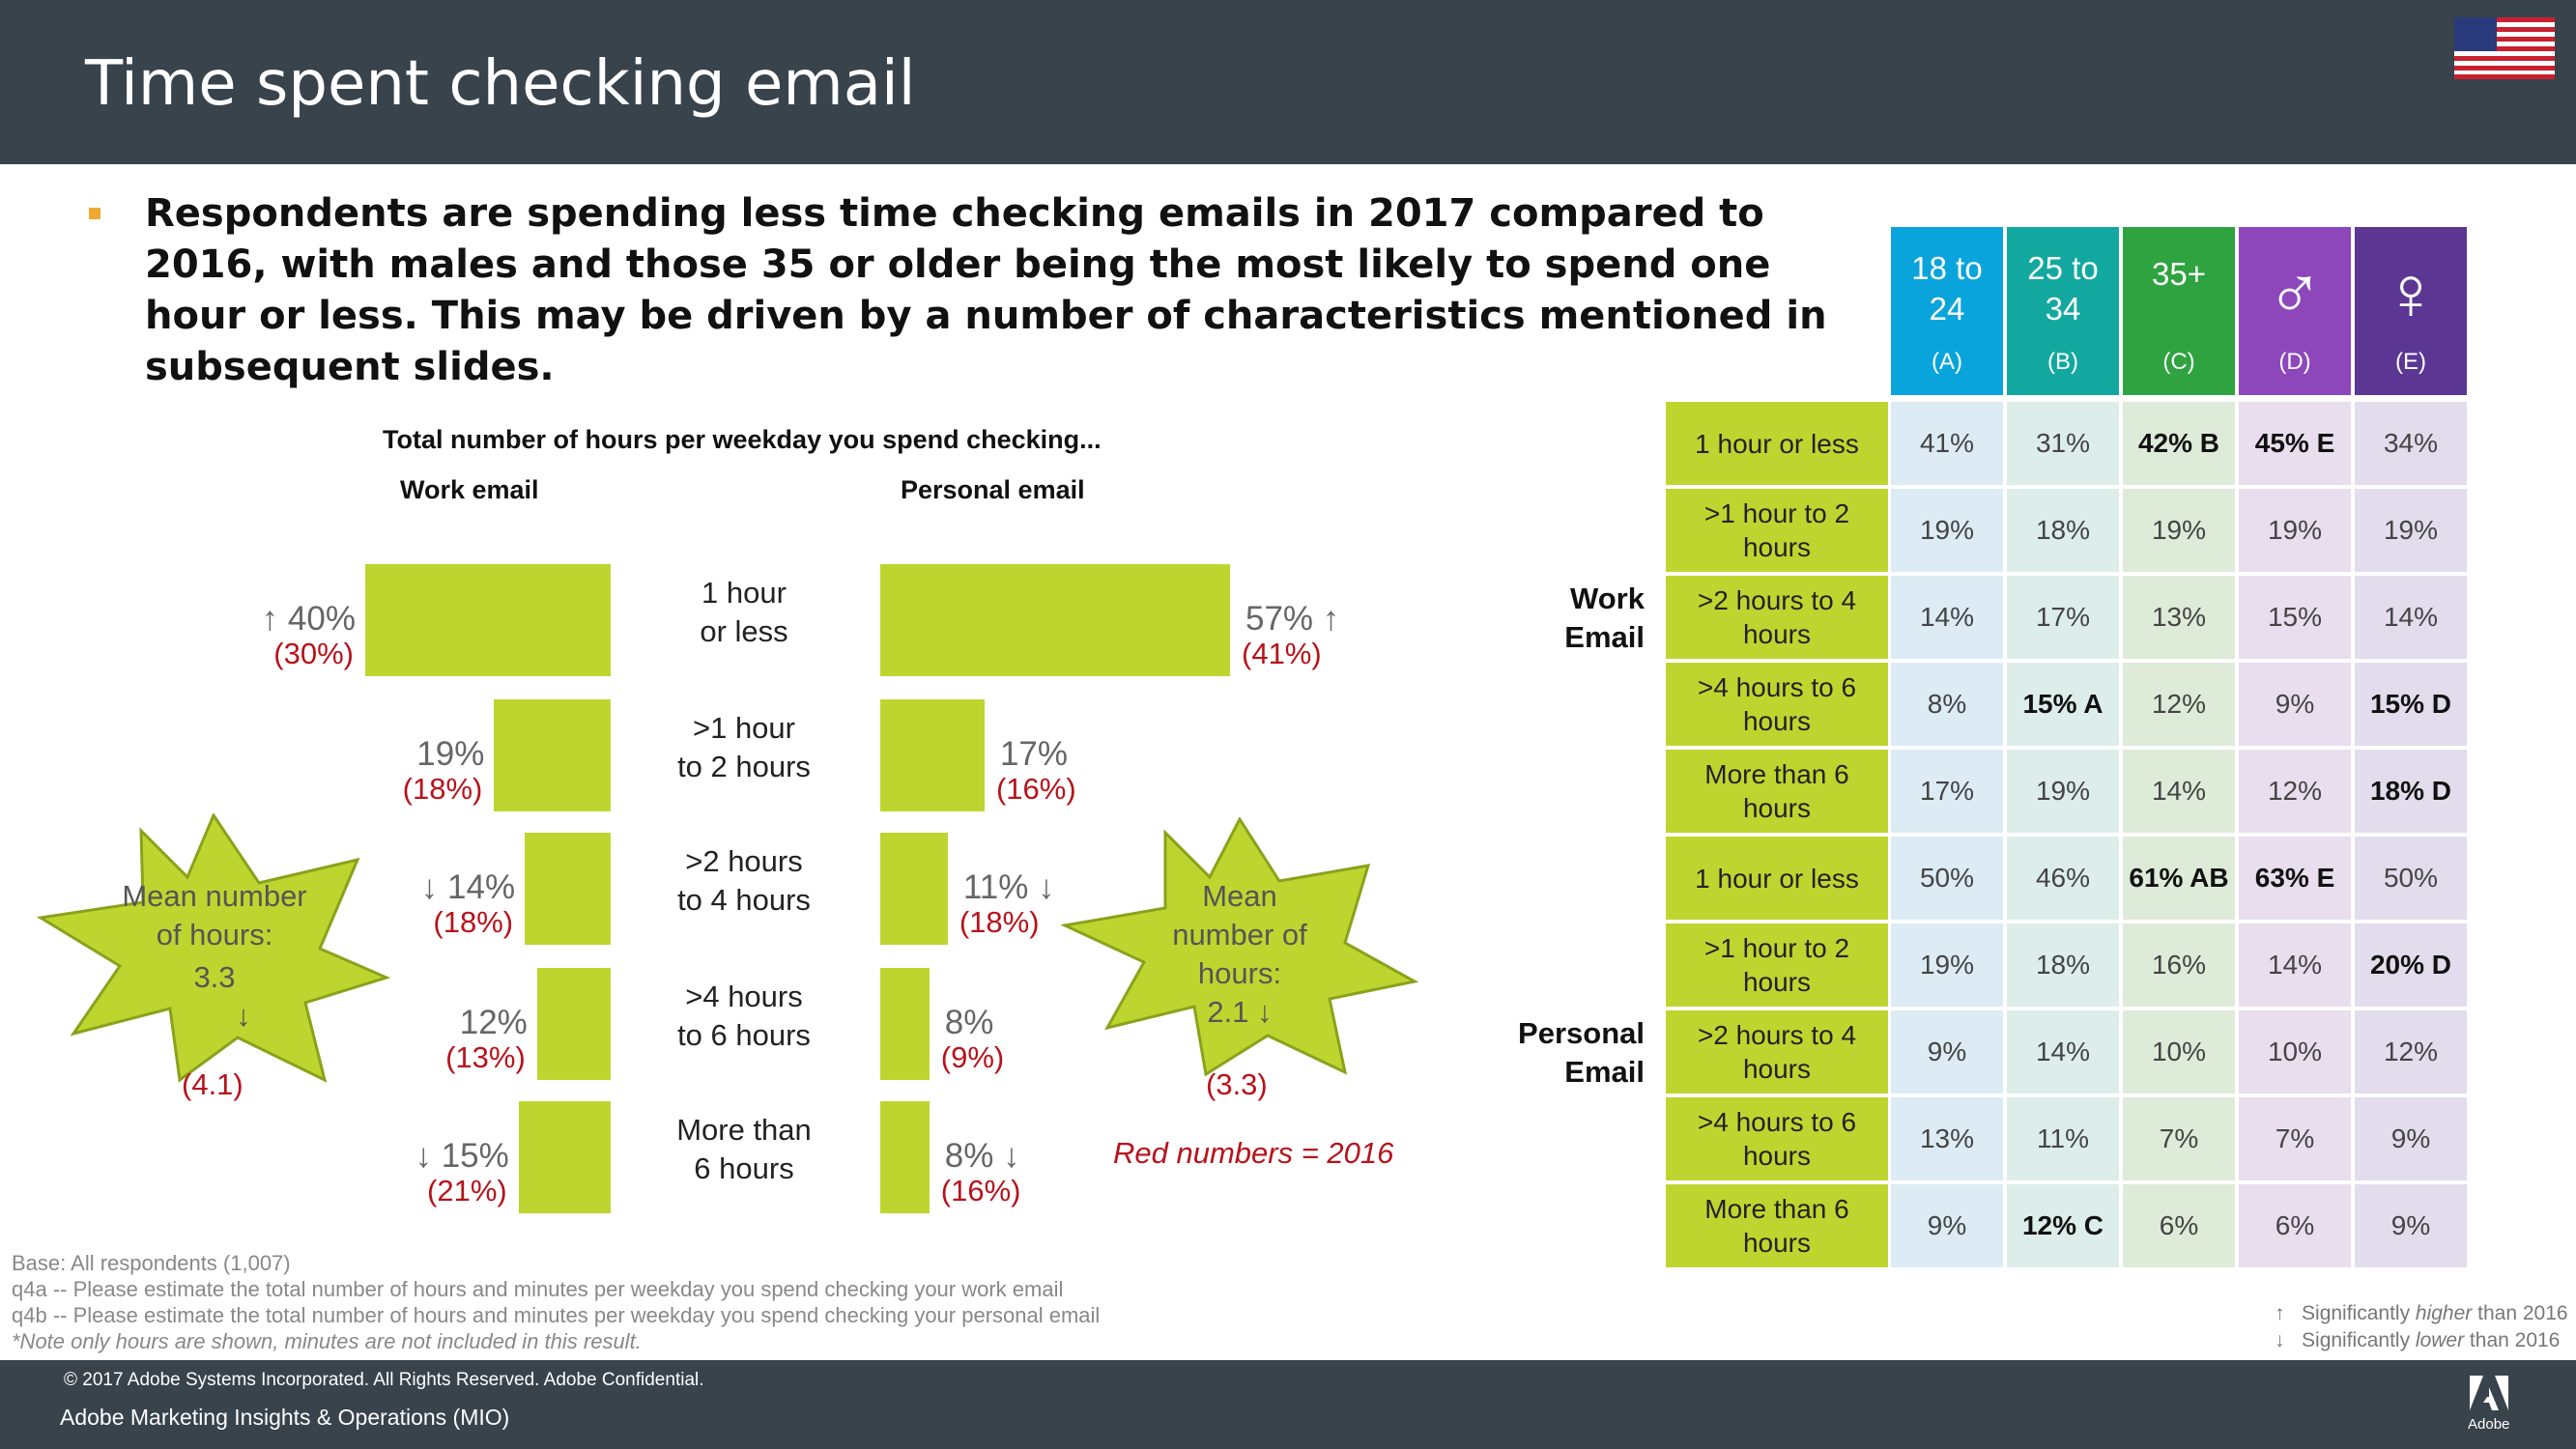 Image resolution: width=2576 pixels, height=1449 pixels. I want to click on row-label-text: >4 hours to 6 hours, so click(1777, 1139).